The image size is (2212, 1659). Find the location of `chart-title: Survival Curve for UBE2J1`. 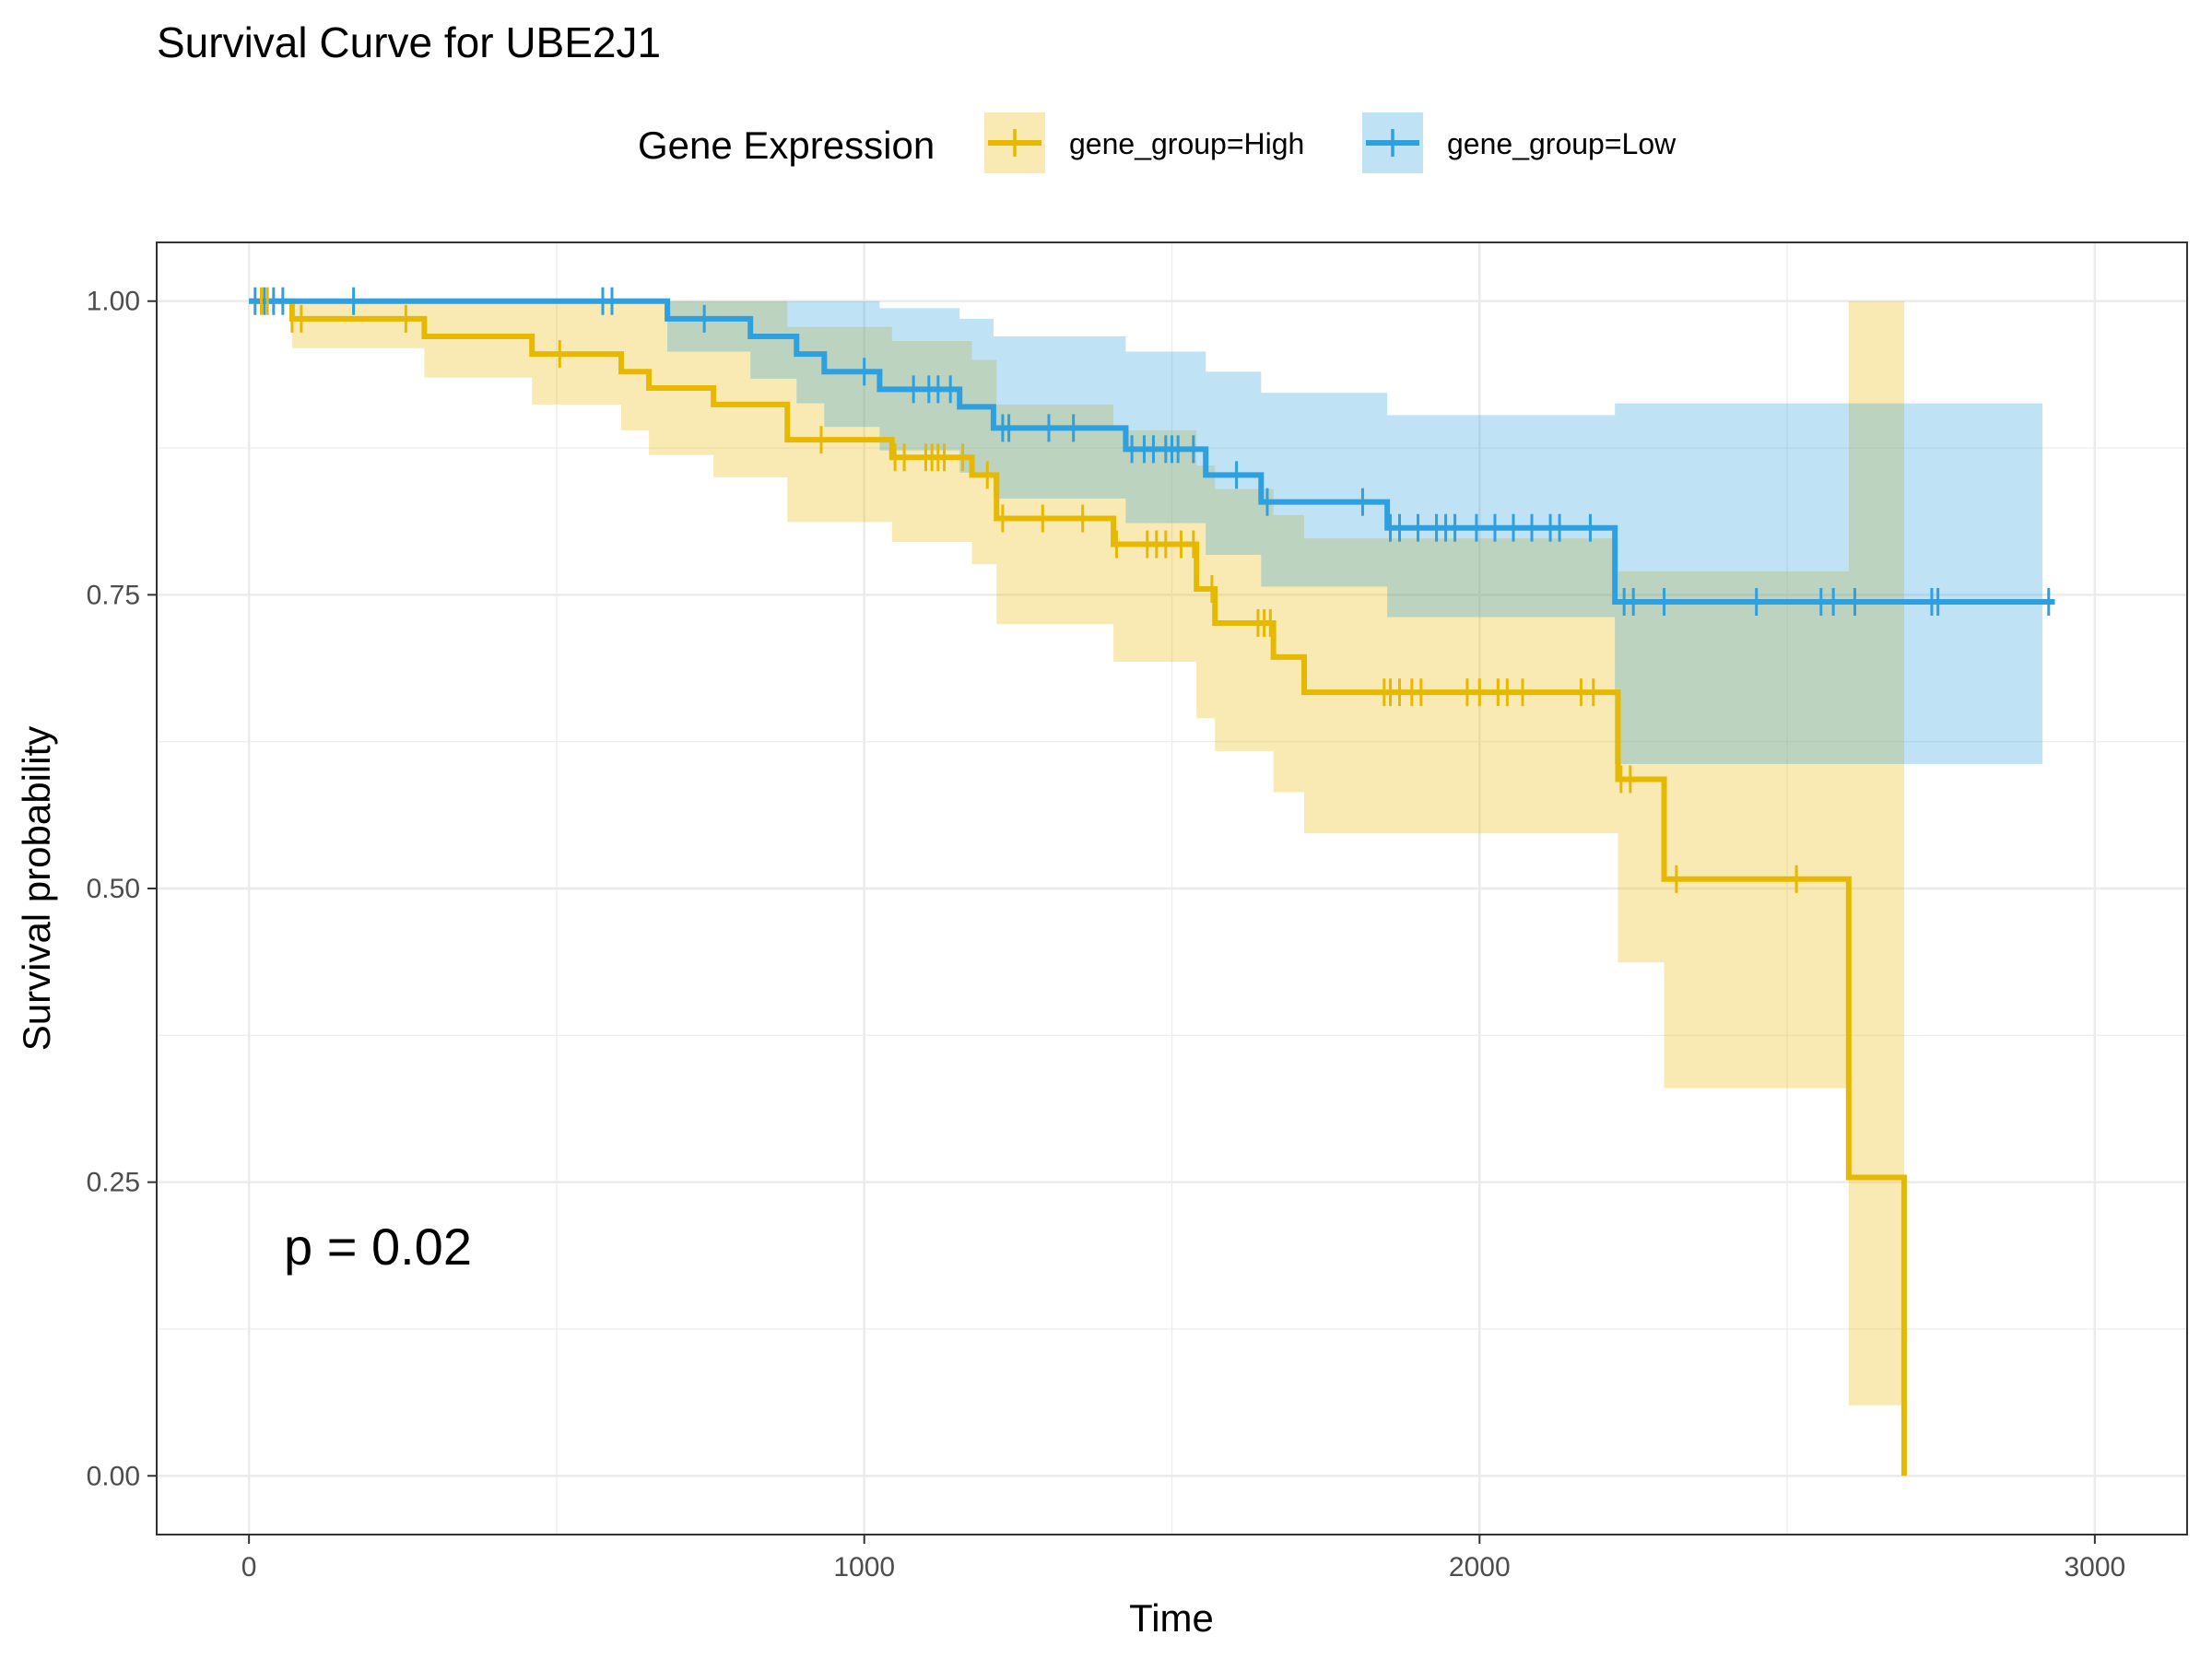

chart-title: Survival Curve for UBE2J1 is located at coordinates (409, 42).